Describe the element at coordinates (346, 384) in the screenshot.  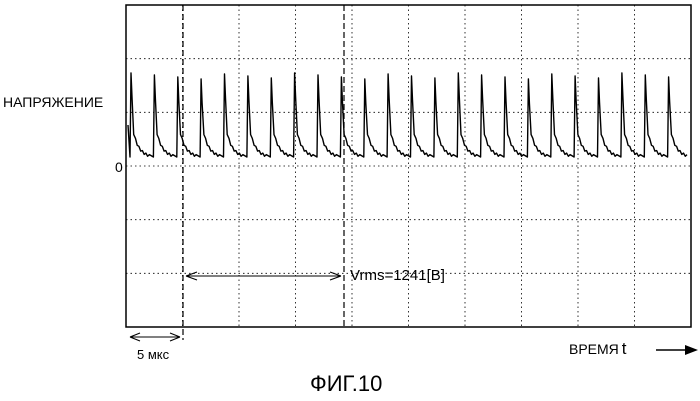
I see `figure-caption: ФИГ.10` at that location.